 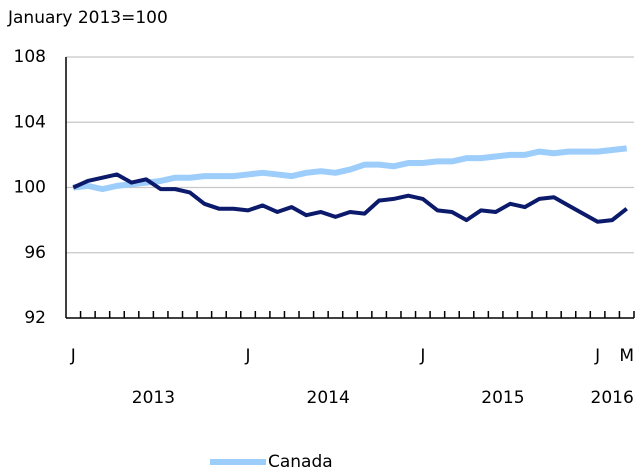 What do you see at coordinates (328, 398) in the screenshot?
I see `x-group-label: 2014` at bounding box center [328, 398].